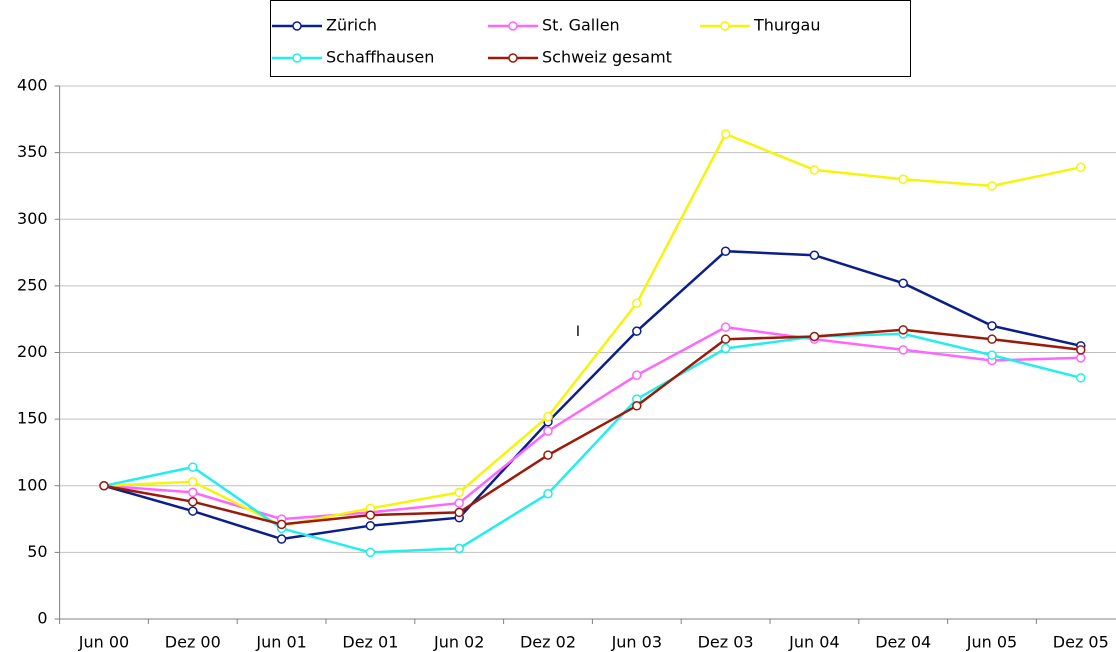 The width and height of the screenshot is (1116, 652). I want to click on y-tick-label: 150, so click(32, 418).